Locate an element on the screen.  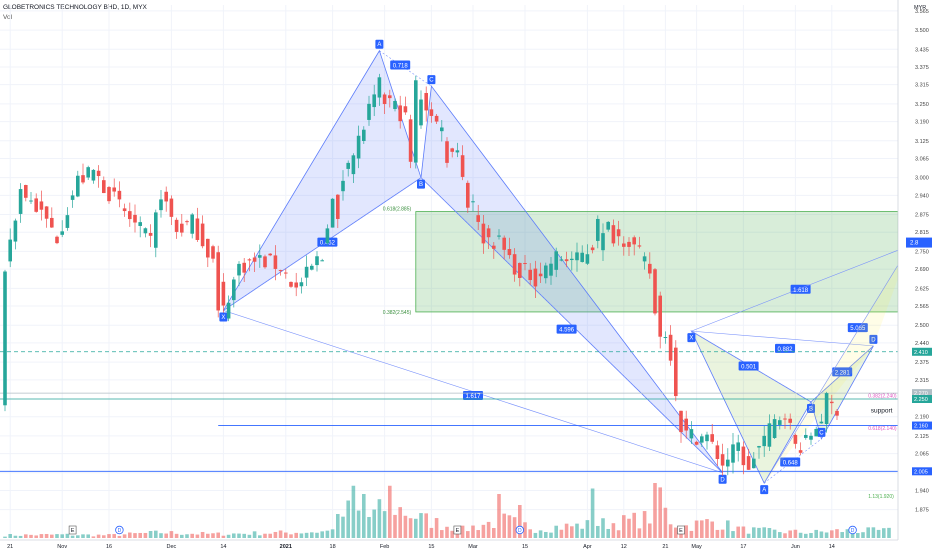
pattern-1-point-label: C is located at coordinates (431, 81).